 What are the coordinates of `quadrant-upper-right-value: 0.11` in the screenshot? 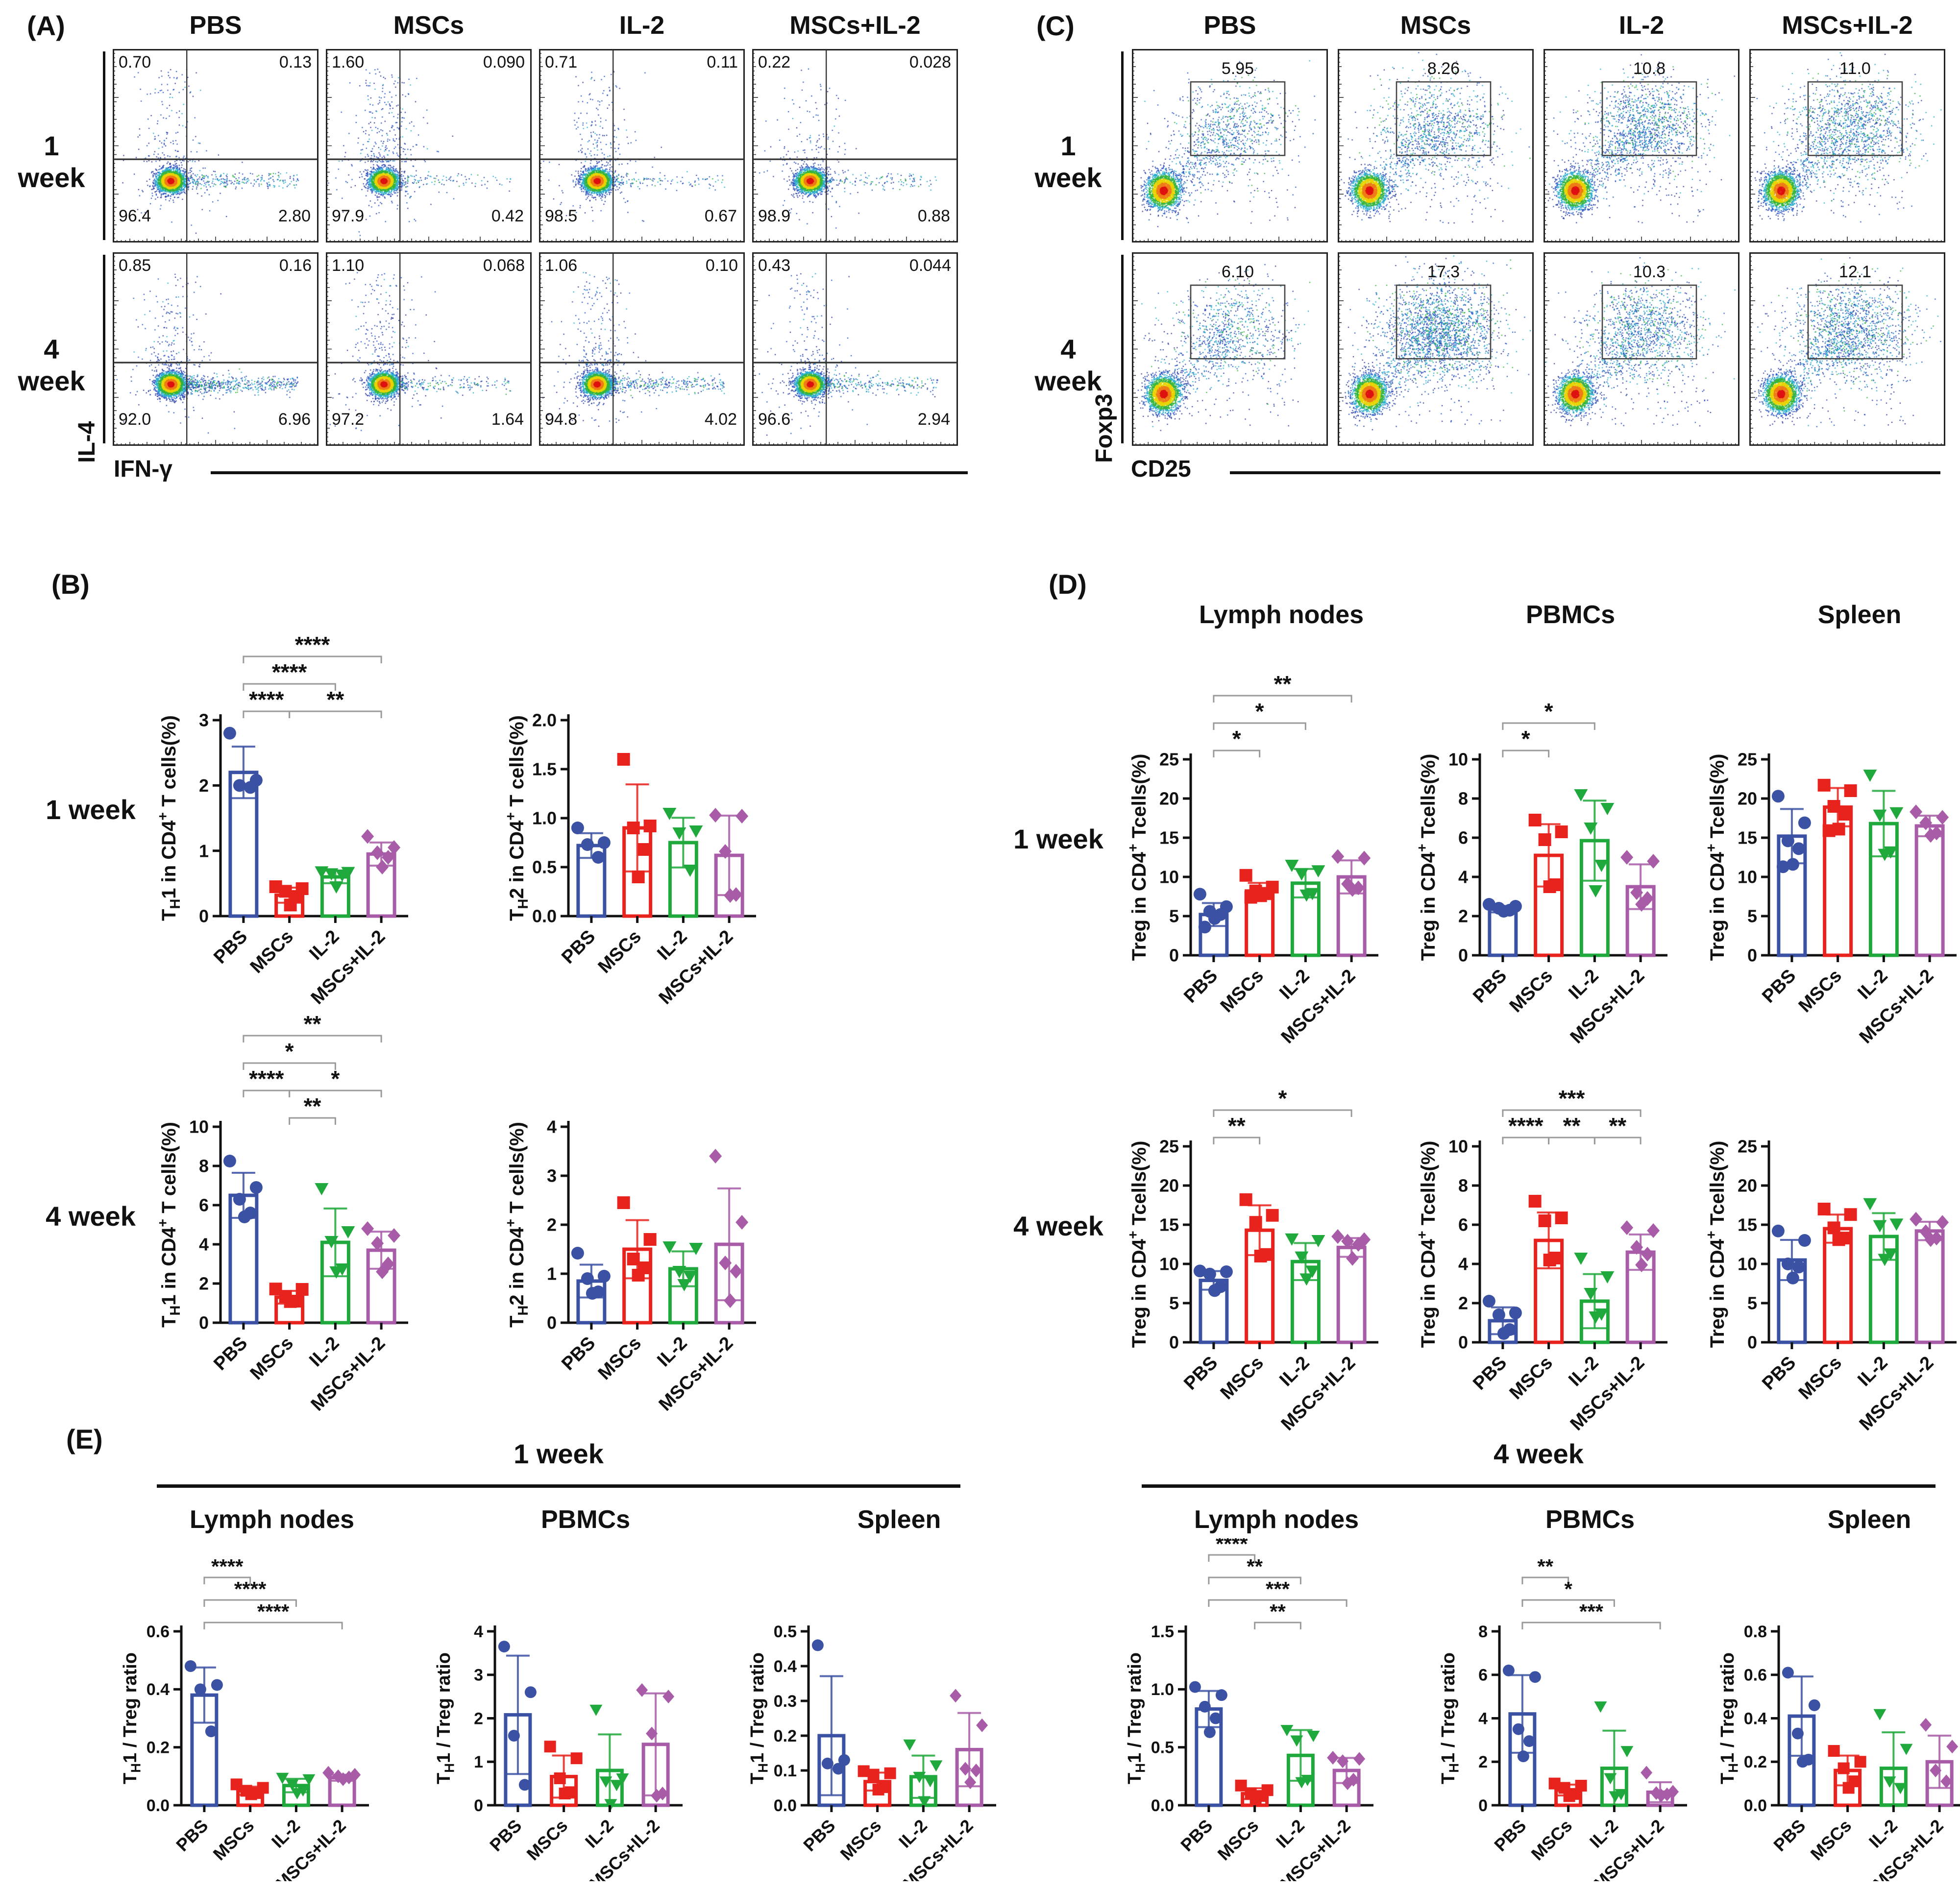 It's located at (722, 62).